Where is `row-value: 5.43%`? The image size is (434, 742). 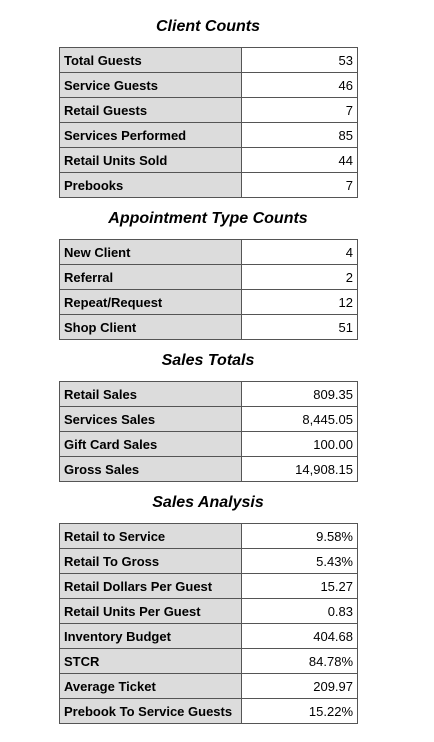 row-value: 5.43% is located at coordinates (299, 561).